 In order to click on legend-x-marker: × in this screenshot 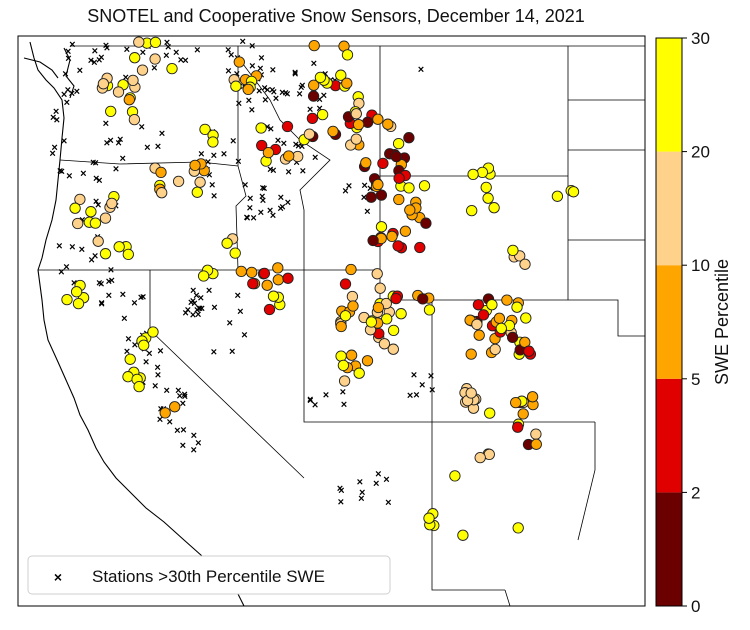, I will do `click(58, 577)`.